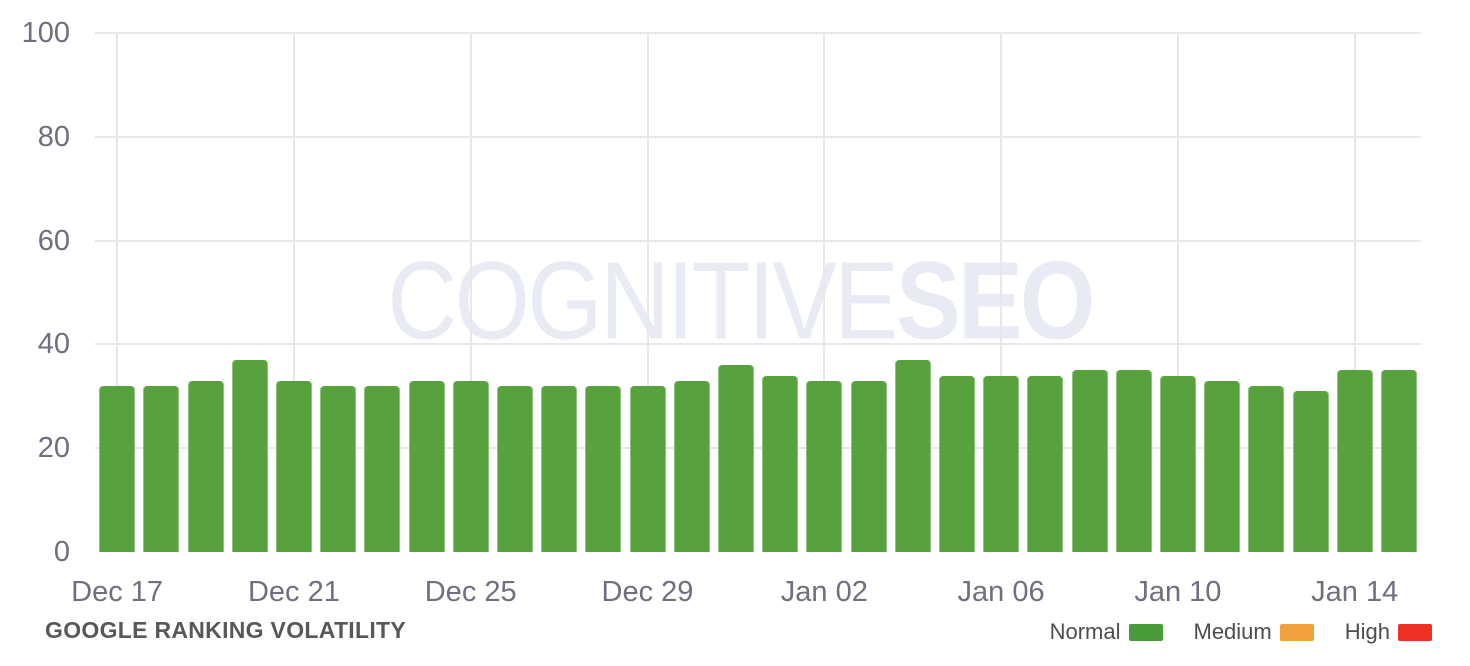 This screenshot has width=1470, height=666. I want to click on legend-swatch-normal, so click(1145, 632).